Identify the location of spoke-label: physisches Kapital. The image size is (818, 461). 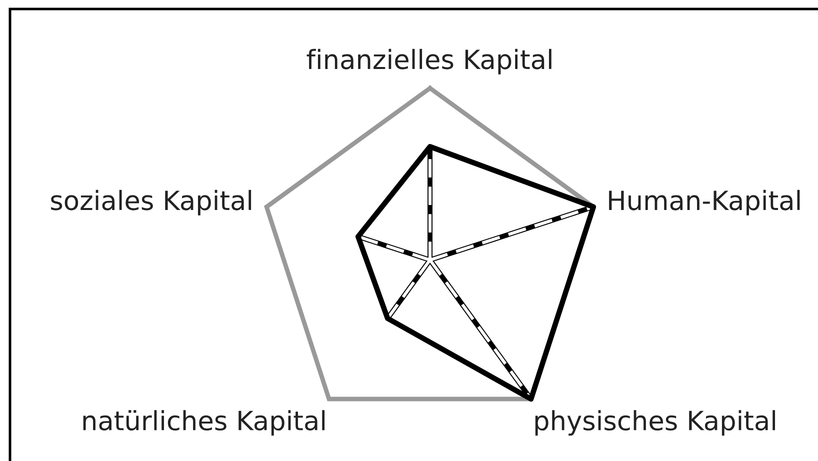
(655, 423).